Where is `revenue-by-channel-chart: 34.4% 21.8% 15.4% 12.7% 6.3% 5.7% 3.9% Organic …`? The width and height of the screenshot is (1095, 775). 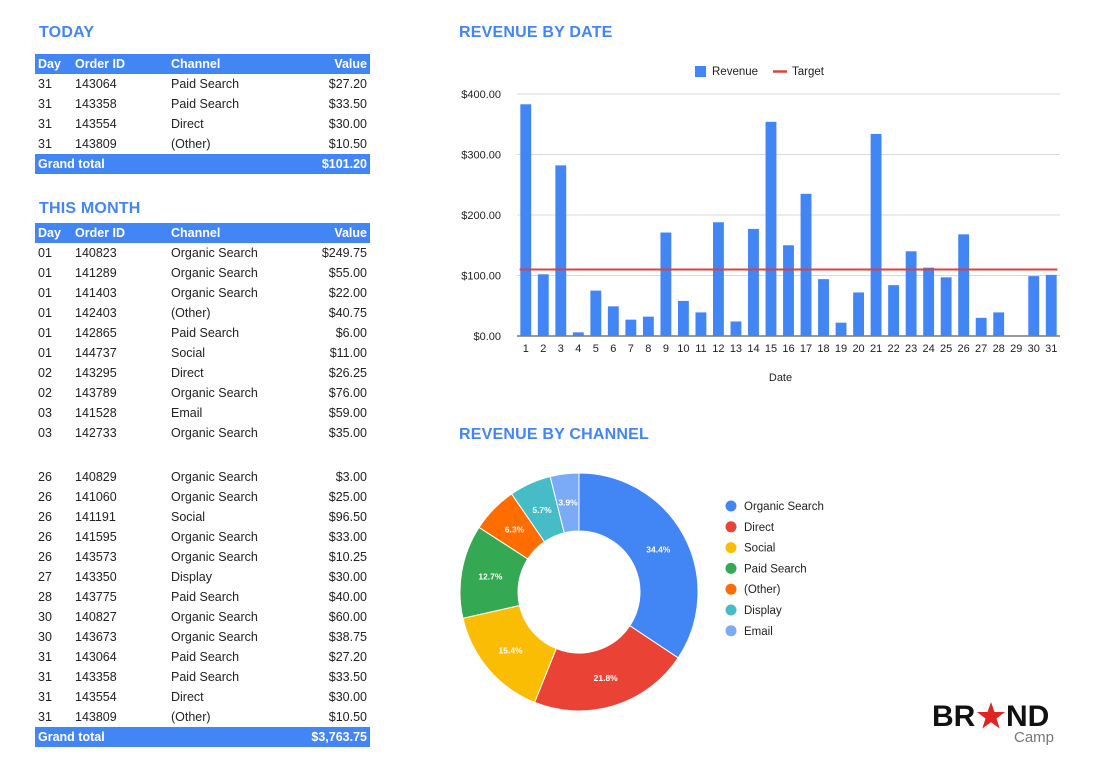 revenue-by-channel-chart: 34.4% 21.8% 15.4% 12.7% 6.3% 5.7% 3.9% Organic … is located at coordinates (641, 592).